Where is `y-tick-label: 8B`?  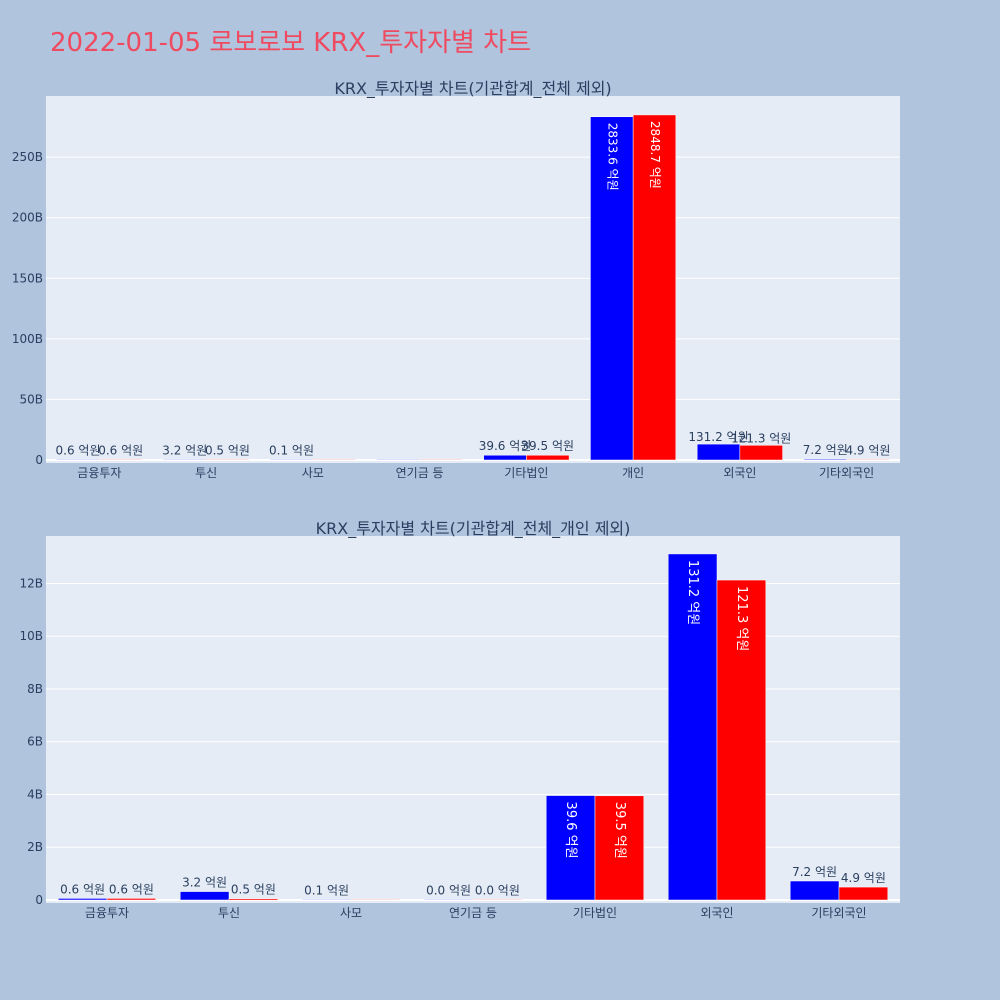 y-tick-label: 8B is located at coordinates (35, 689).